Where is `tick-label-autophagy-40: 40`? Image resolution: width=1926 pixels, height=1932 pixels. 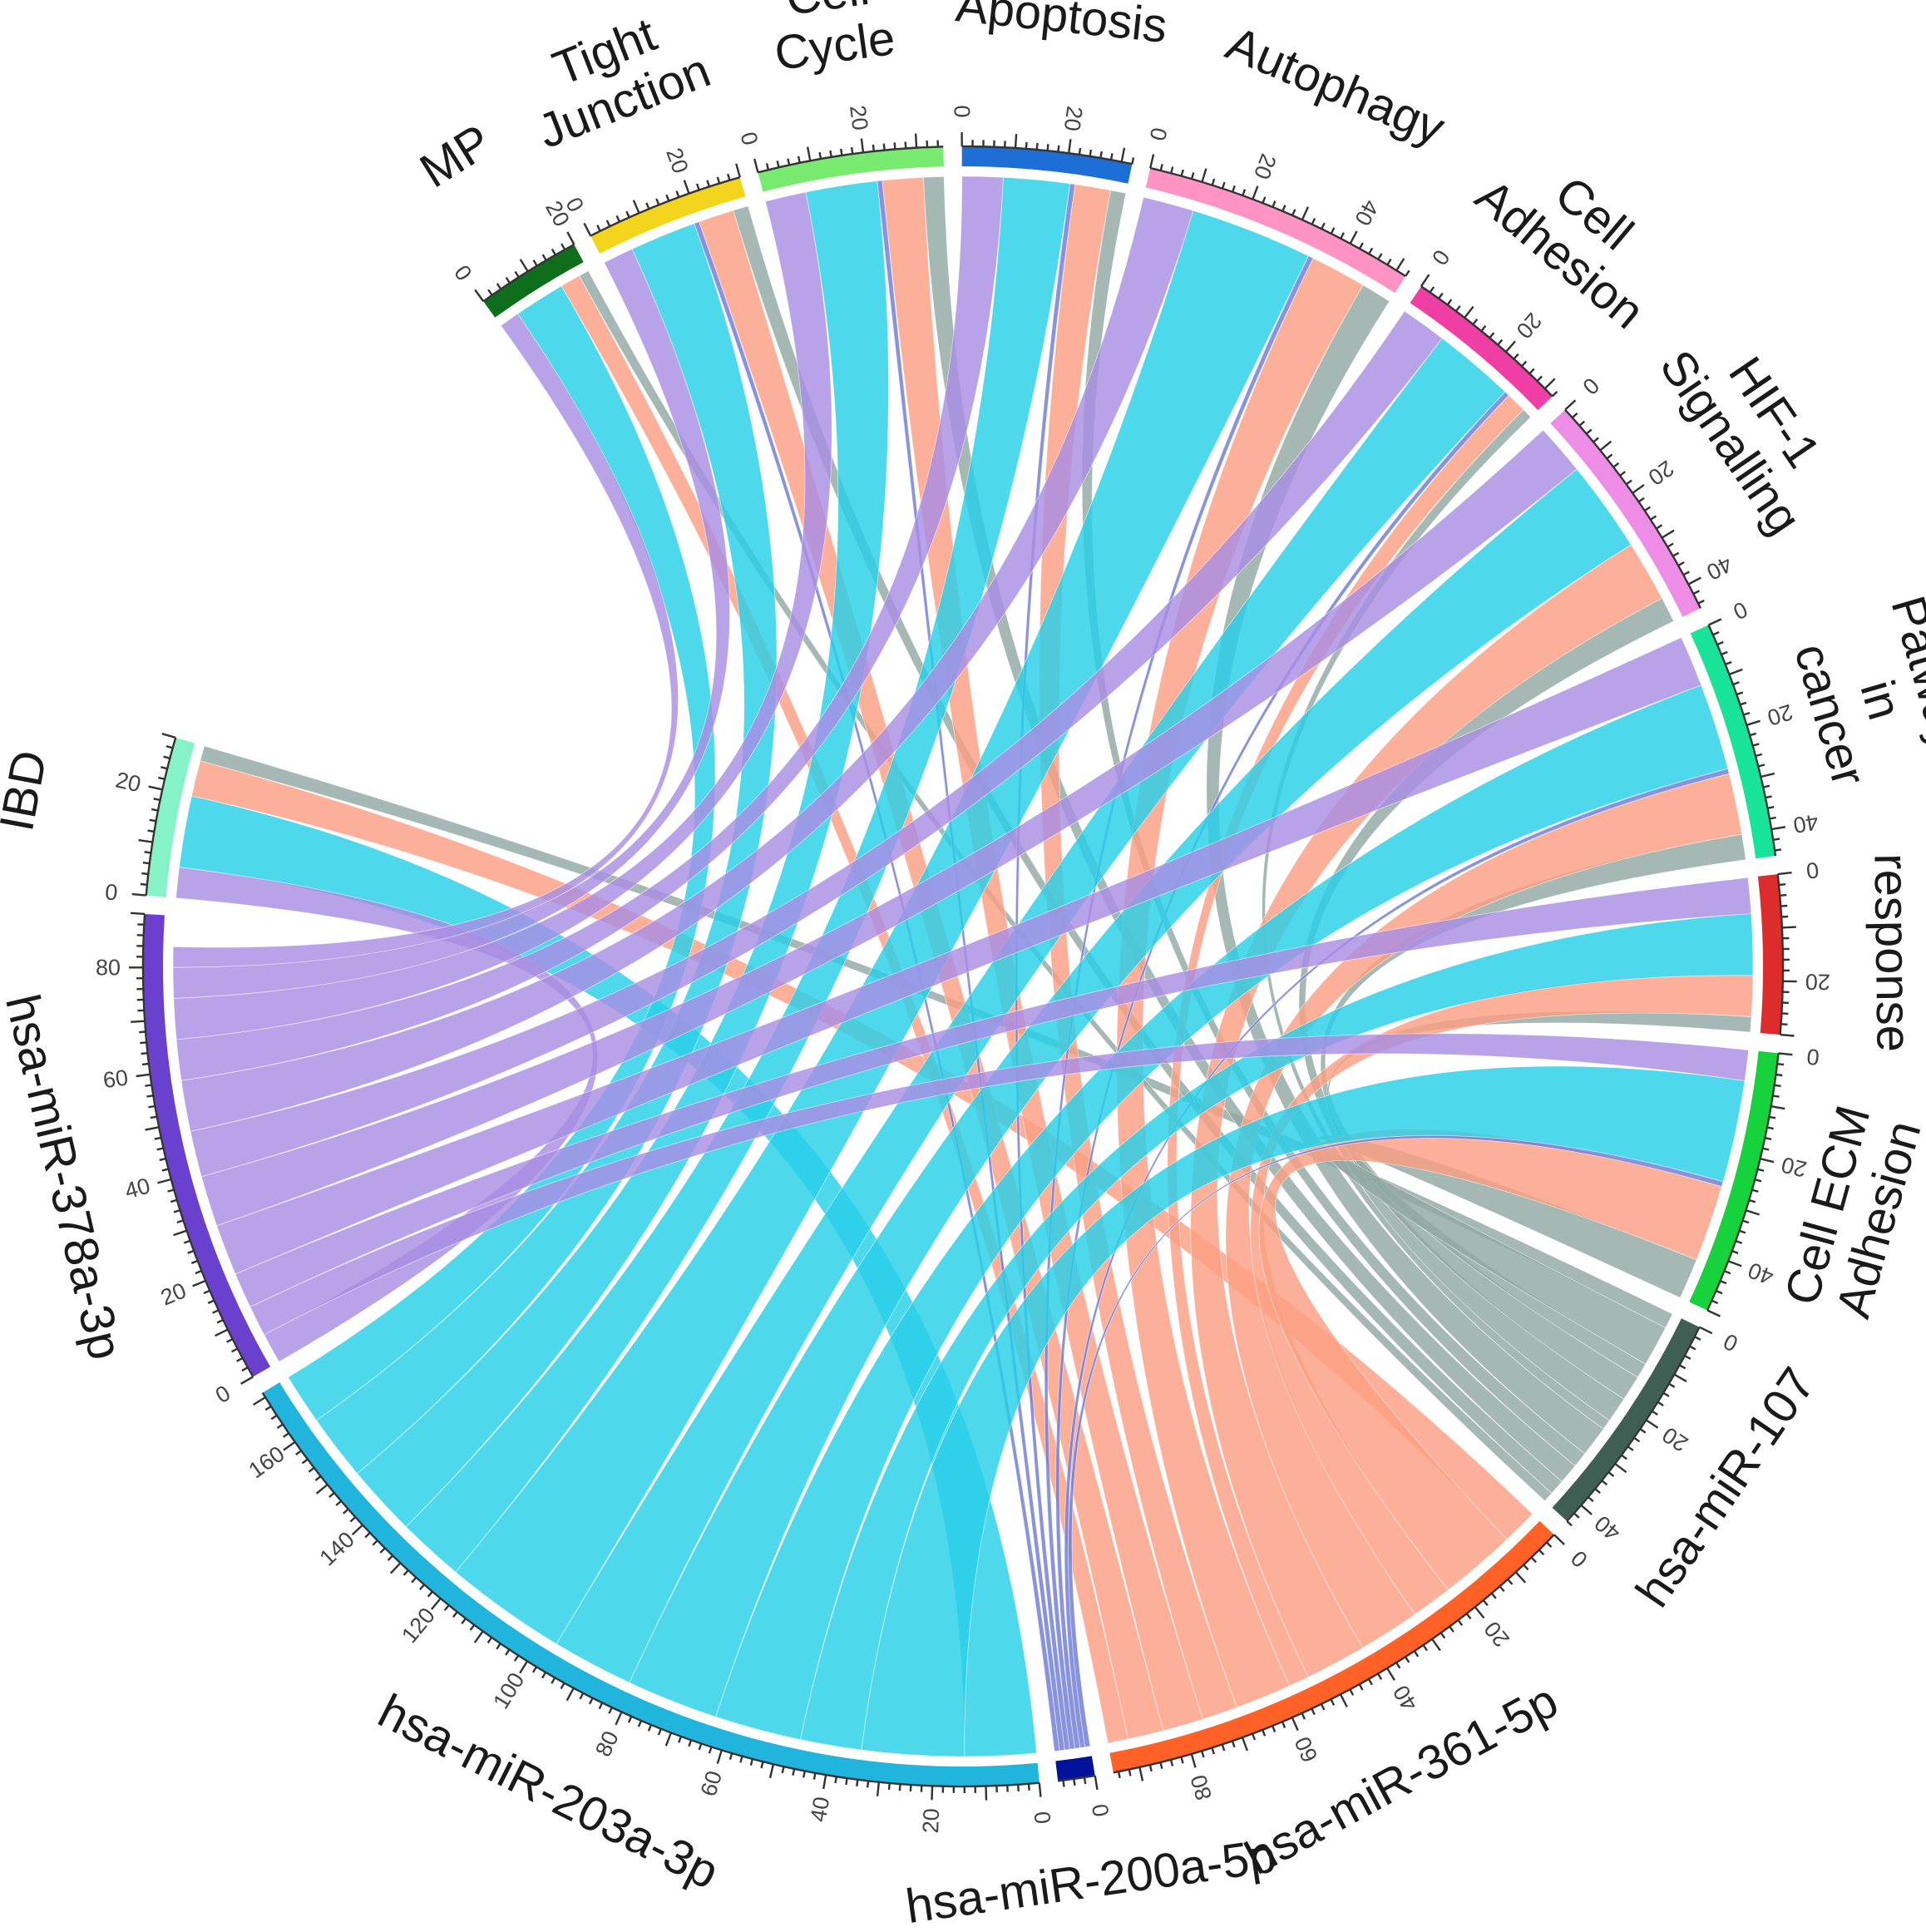 tick-label-autophagy-40: 40 is located at coordinates (1367, 212).